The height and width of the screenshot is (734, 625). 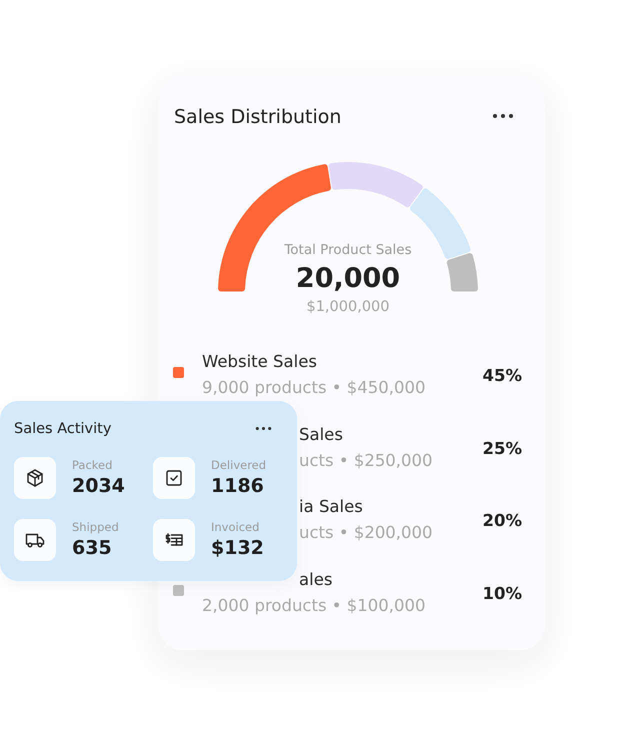 I want to click on text: 45%, so click(x=502, y=376).